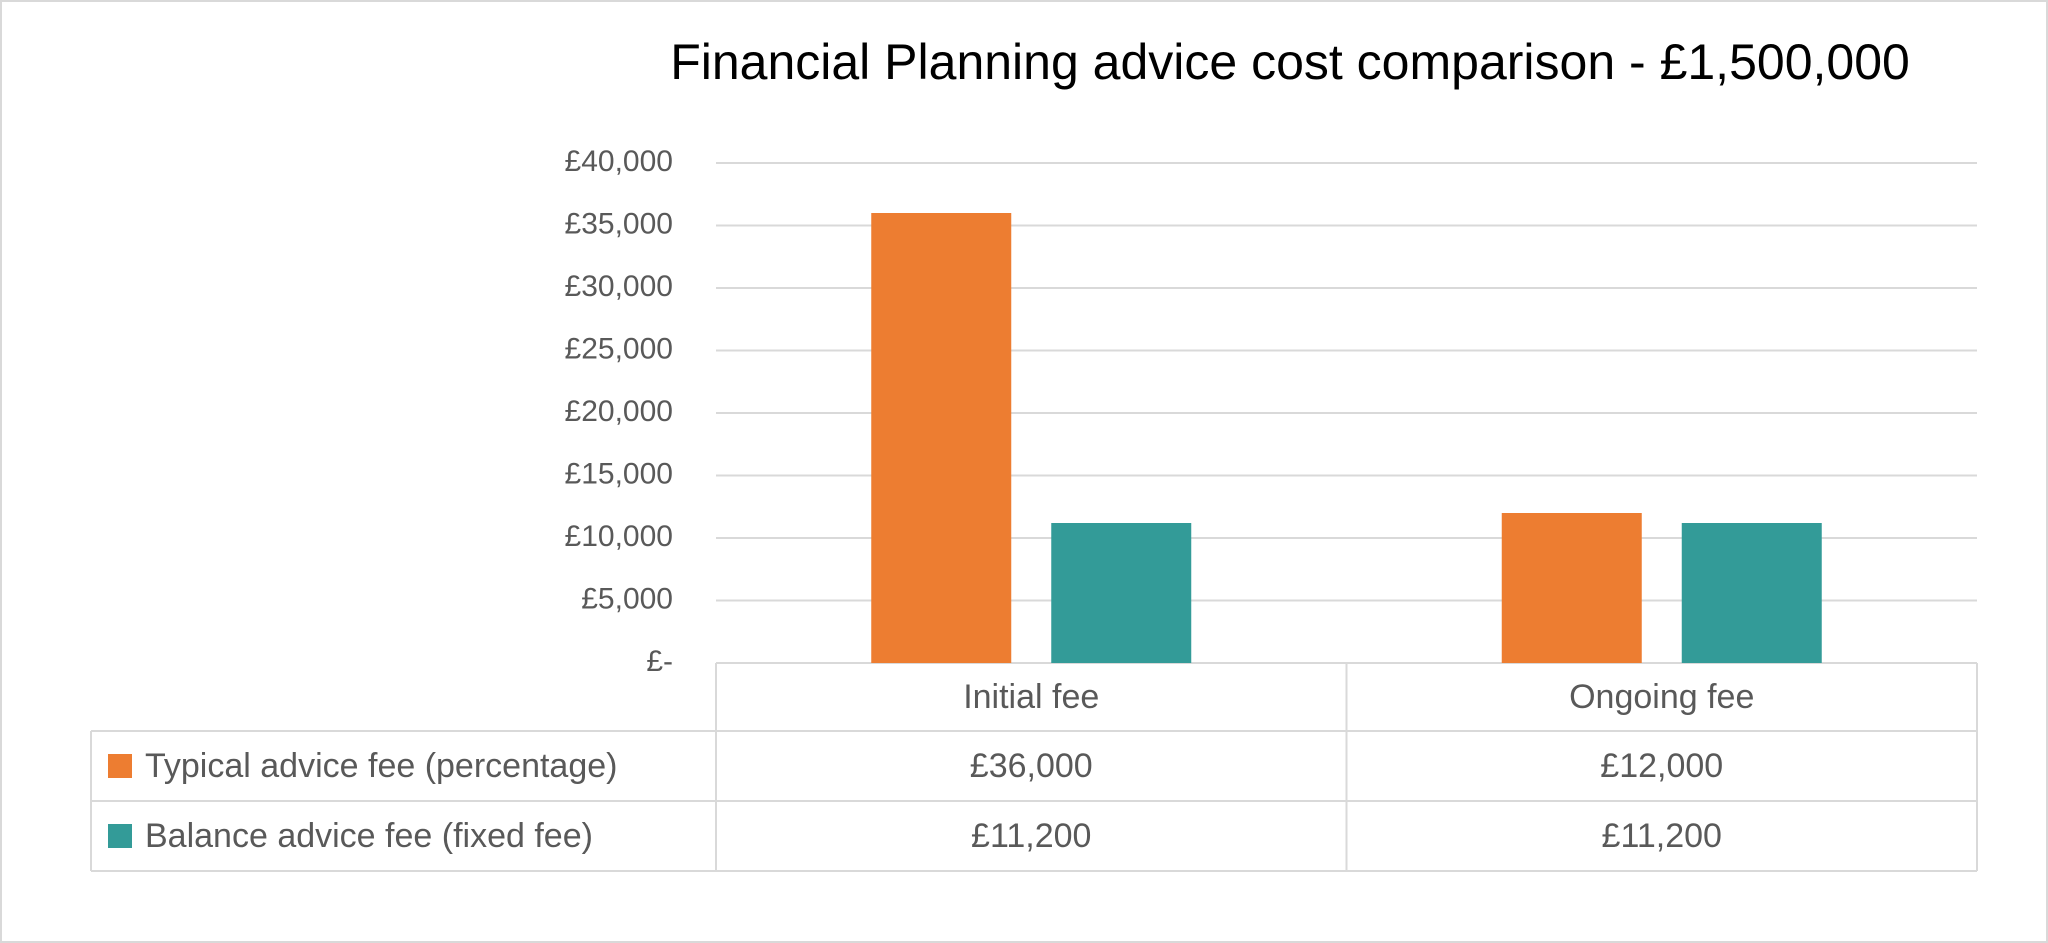 The image size is (2048, 943). What do you see at coordinates (619, 223) in the screenshot?
I see `y-tick-label: £35,000` at bounding box center [619, 223].